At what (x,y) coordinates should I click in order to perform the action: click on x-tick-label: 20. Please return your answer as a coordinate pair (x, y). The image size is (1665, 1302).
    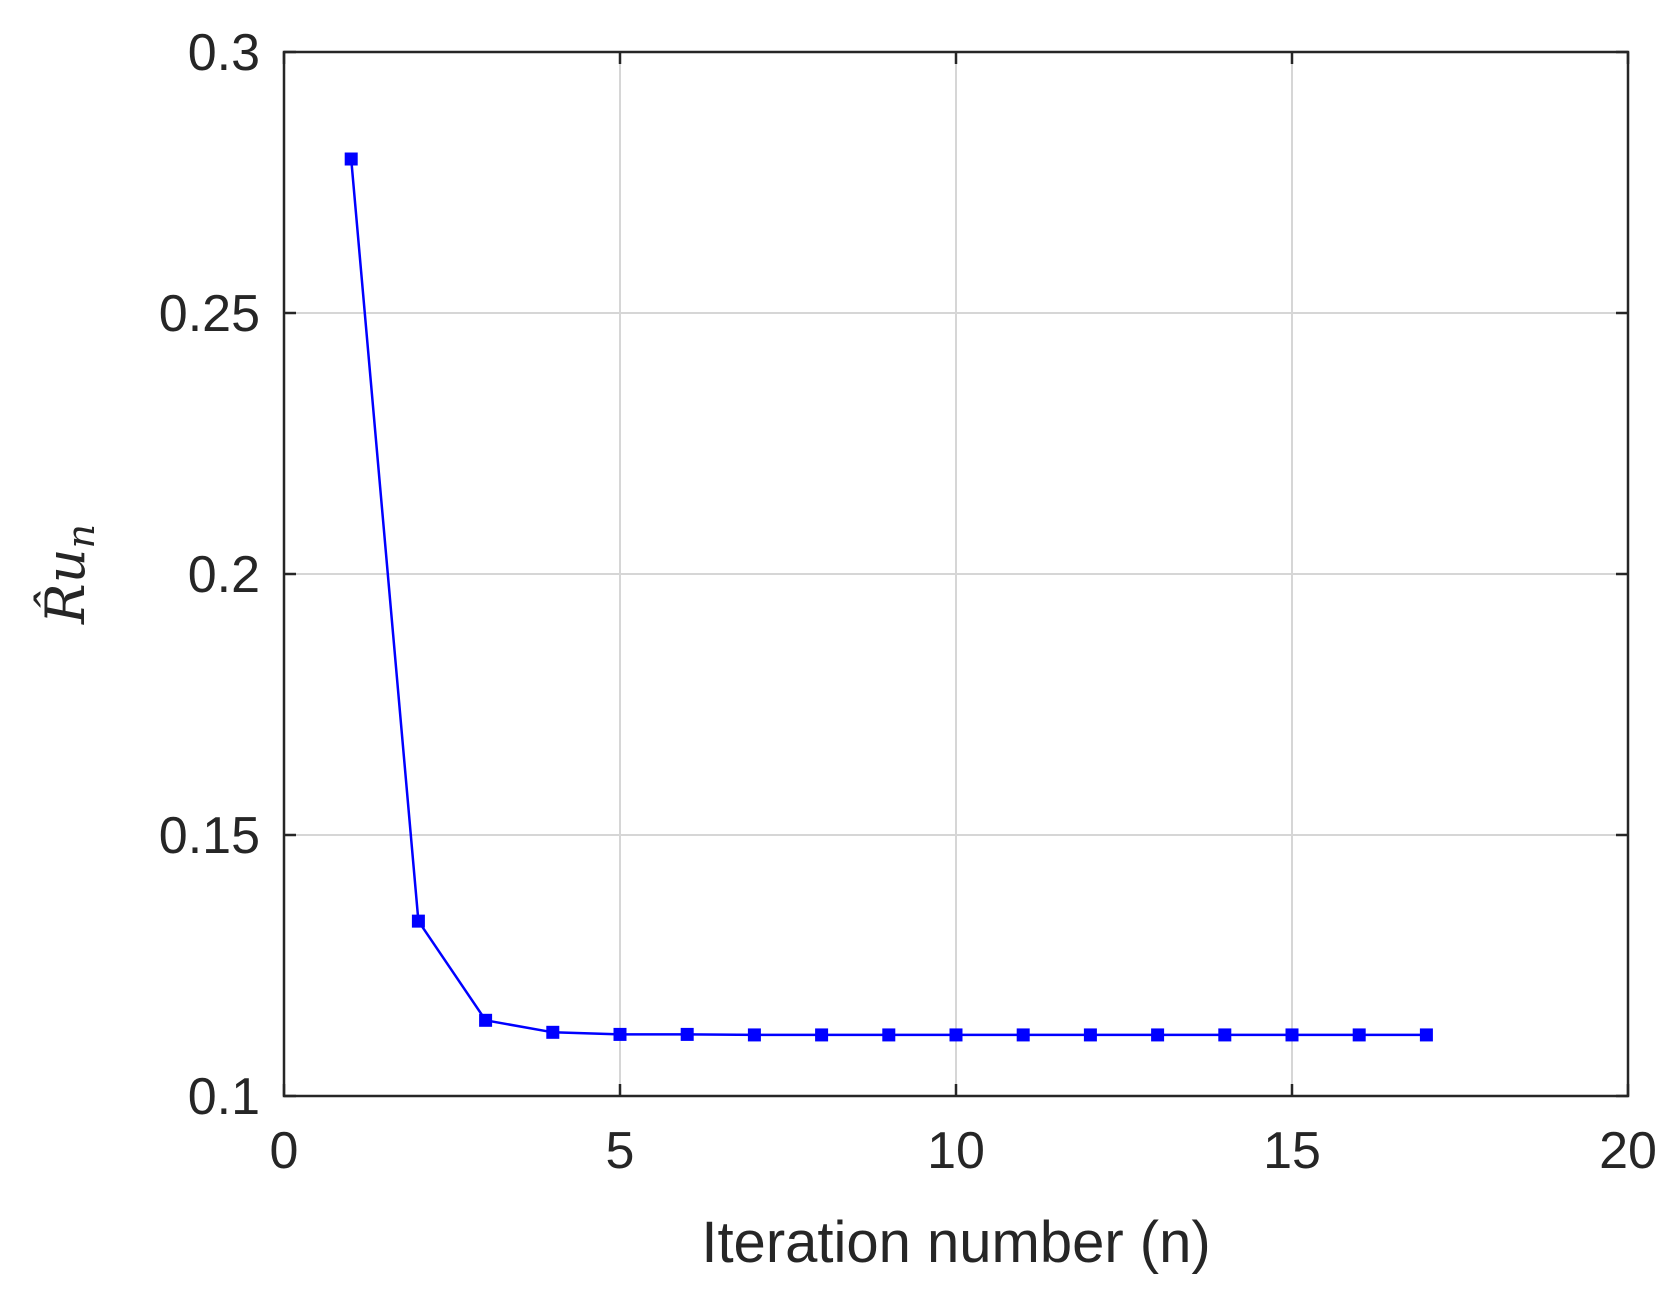
    Looking at the image, I should click on (1628, 1151).